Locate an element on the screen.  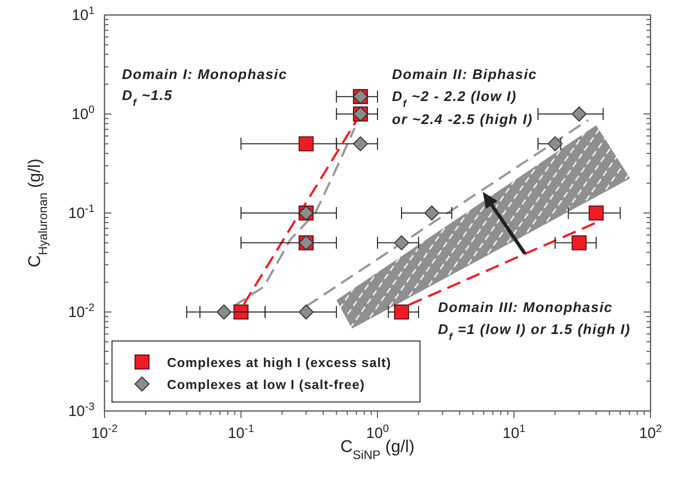
x-tick-label: 10$^{-1}$ is located at coordinates (241, 432).